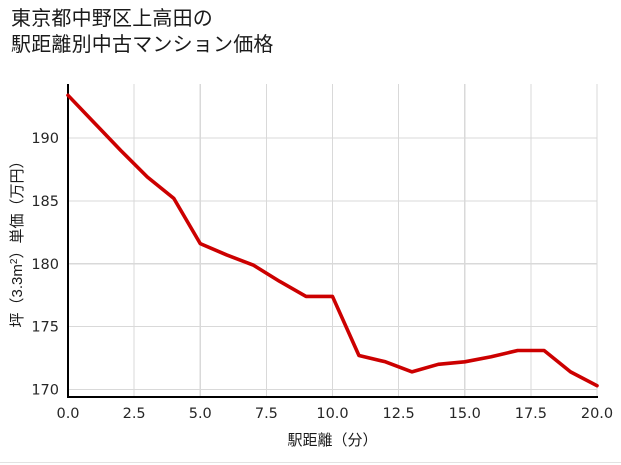  What do you see at coordinates (398, 414) in the screenshot?
I see `x-tick-label: 12.5` at bounding box center [398, 414].